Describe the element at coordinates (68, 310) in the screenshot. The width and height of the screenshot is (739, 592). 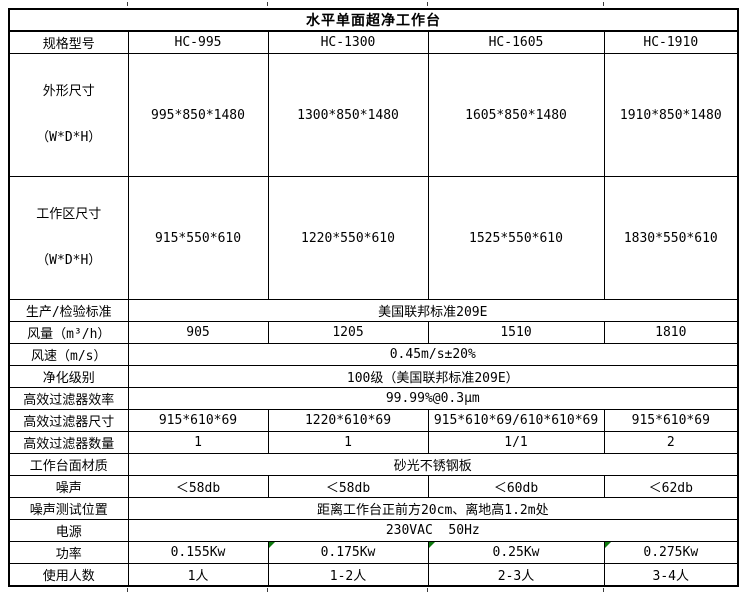
I see `row-label-standard: 生产/检验标准` at that location.